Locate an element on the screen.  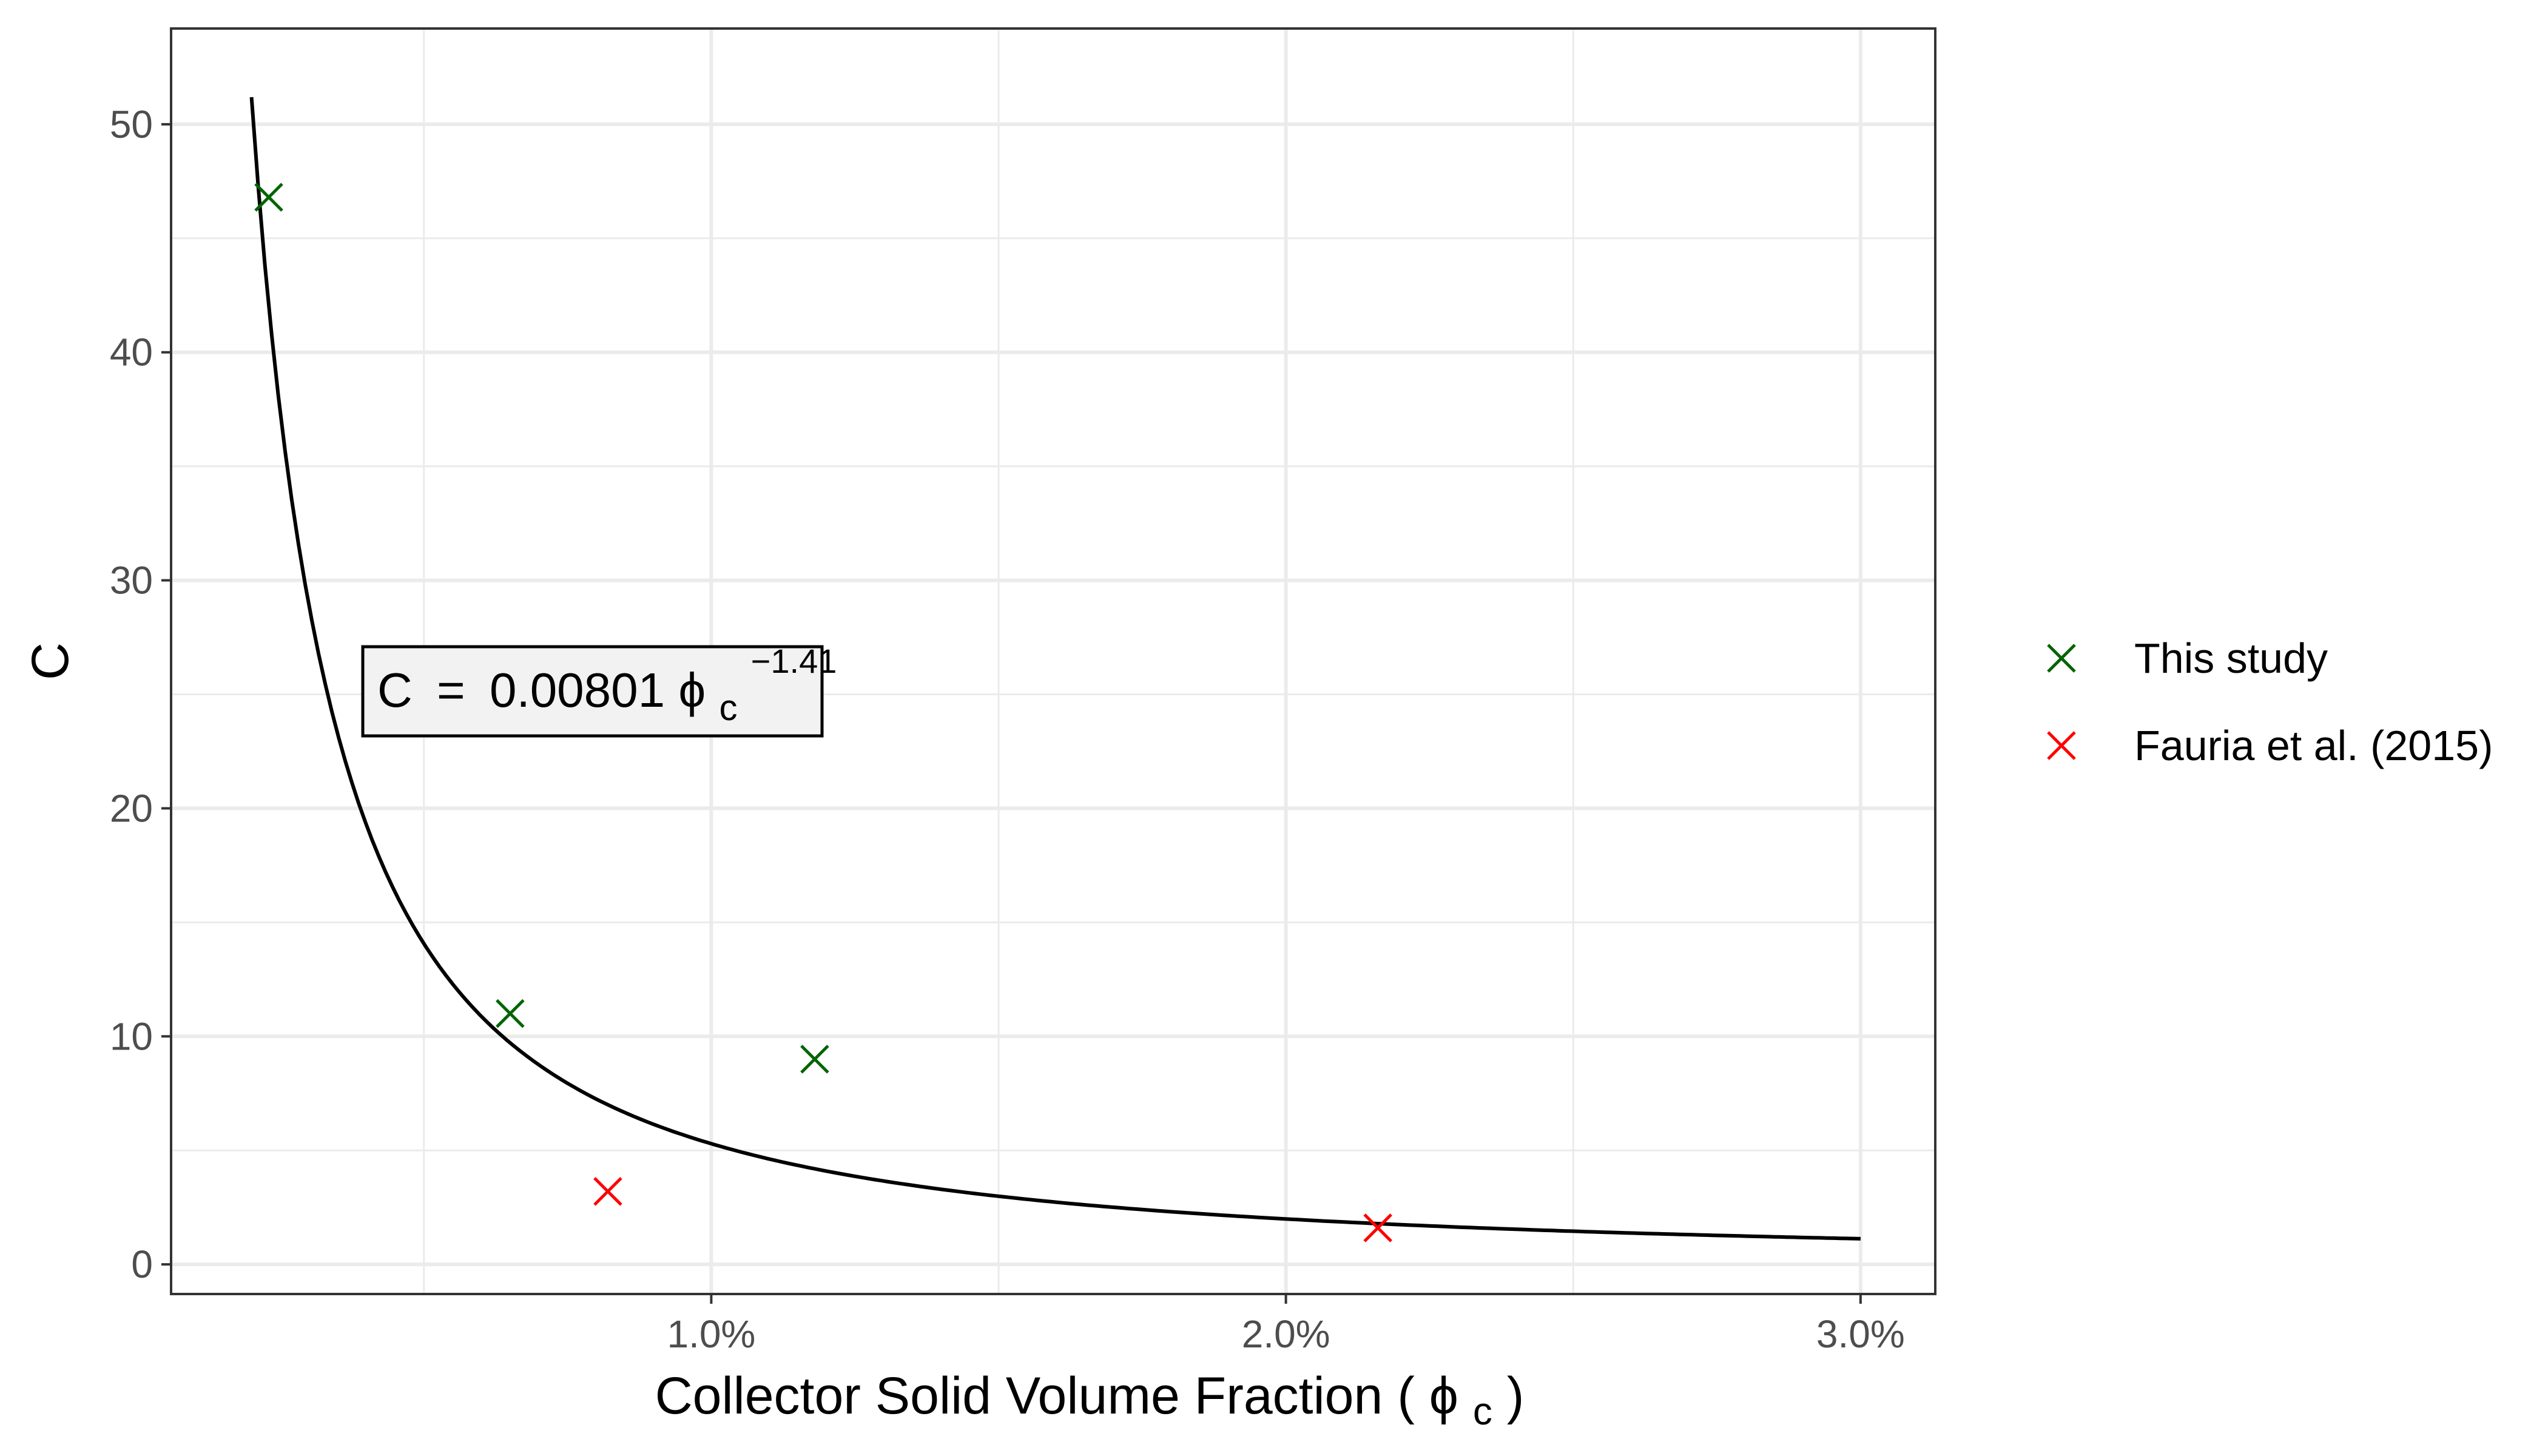
legend-label: This study is located at coordinates (2231, 658).